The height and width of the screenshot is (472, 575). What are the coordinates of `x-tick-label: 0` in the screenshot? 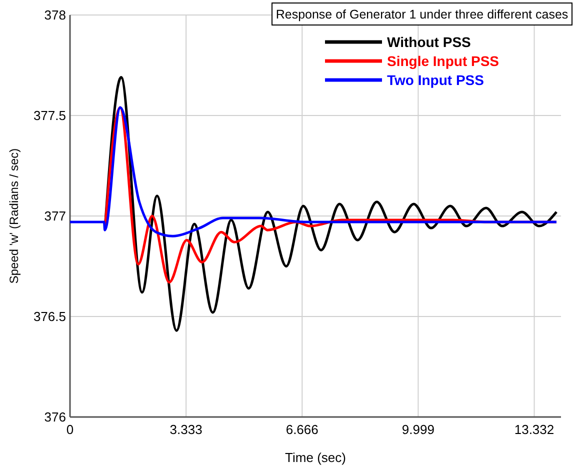 It's located at (70, 429).